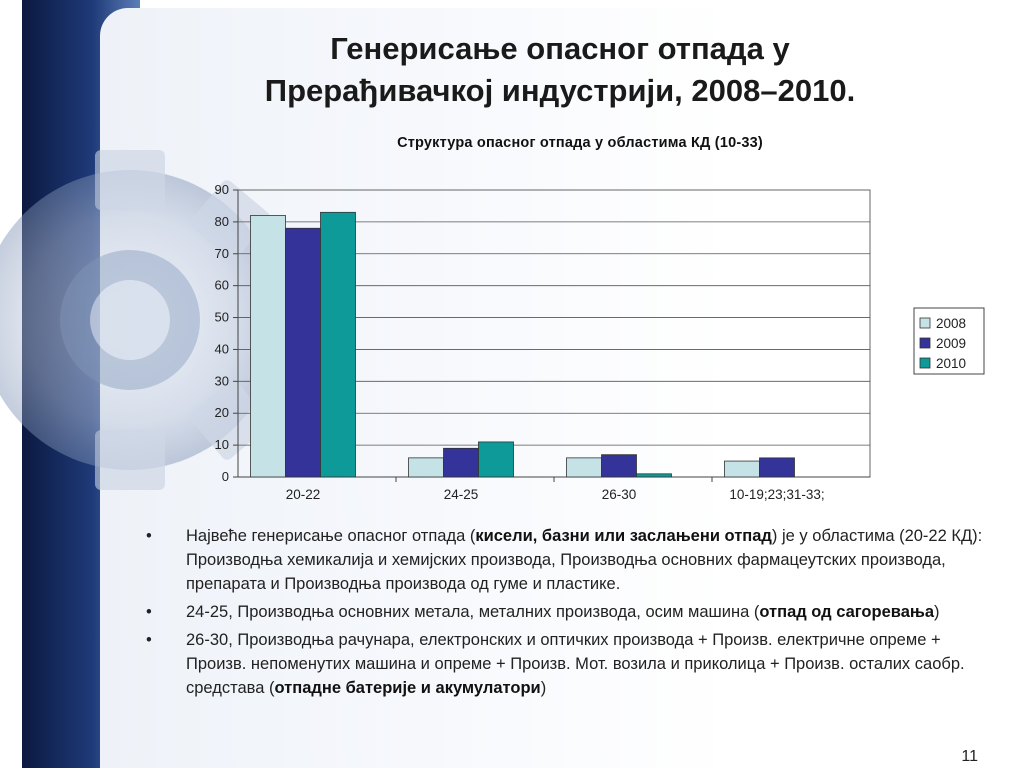 The image size is (1024, 768). Describe the element at coordinates (847, 612) in the screenshot. I see `bullet-bold-text: отпад од сагоревања` at that location.